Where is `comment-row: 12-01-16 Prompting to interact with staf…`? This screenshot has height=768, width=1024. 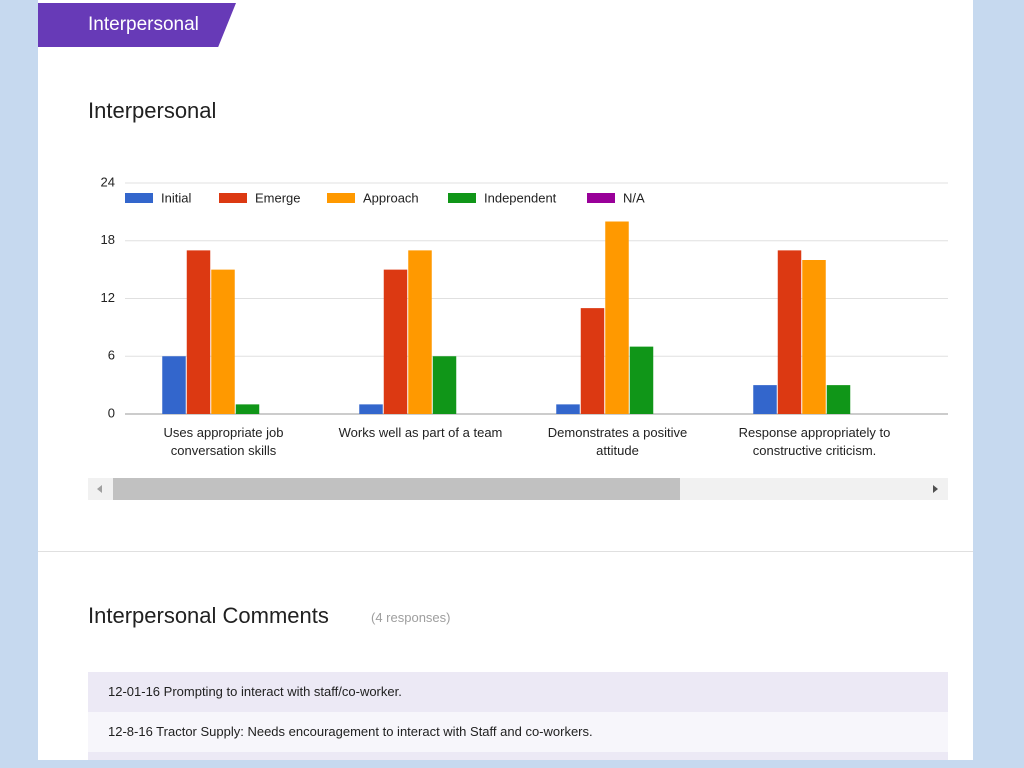 comment-row: 12-01-16 Prompting to interact with staf… is located at coordinates (518, 692).